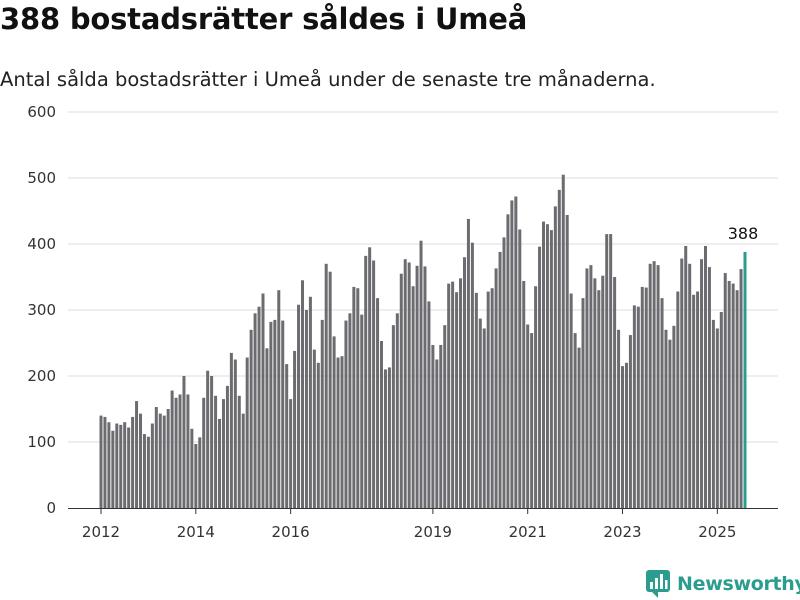  What do you see at coordinates (264, 19) in the screenshot?
I see `chart-title: 388 bostadsrätter såldes i Umeå` at bounding box center [264, 19].